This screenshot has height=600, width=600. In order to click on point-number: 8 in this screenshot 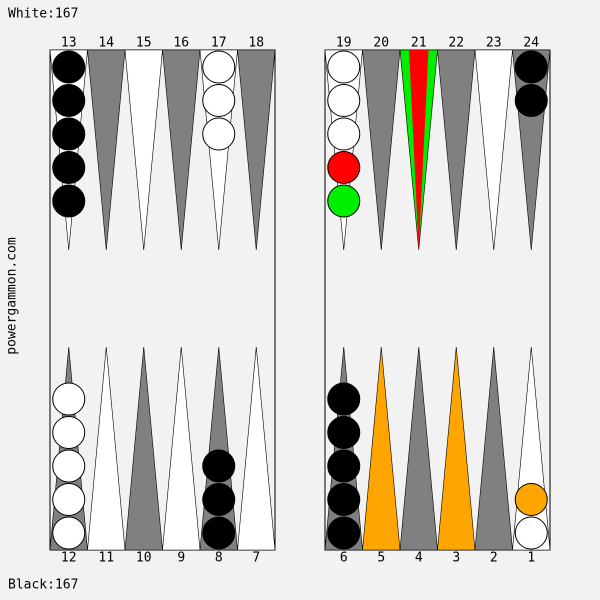, I will do `click(219, 558)`.